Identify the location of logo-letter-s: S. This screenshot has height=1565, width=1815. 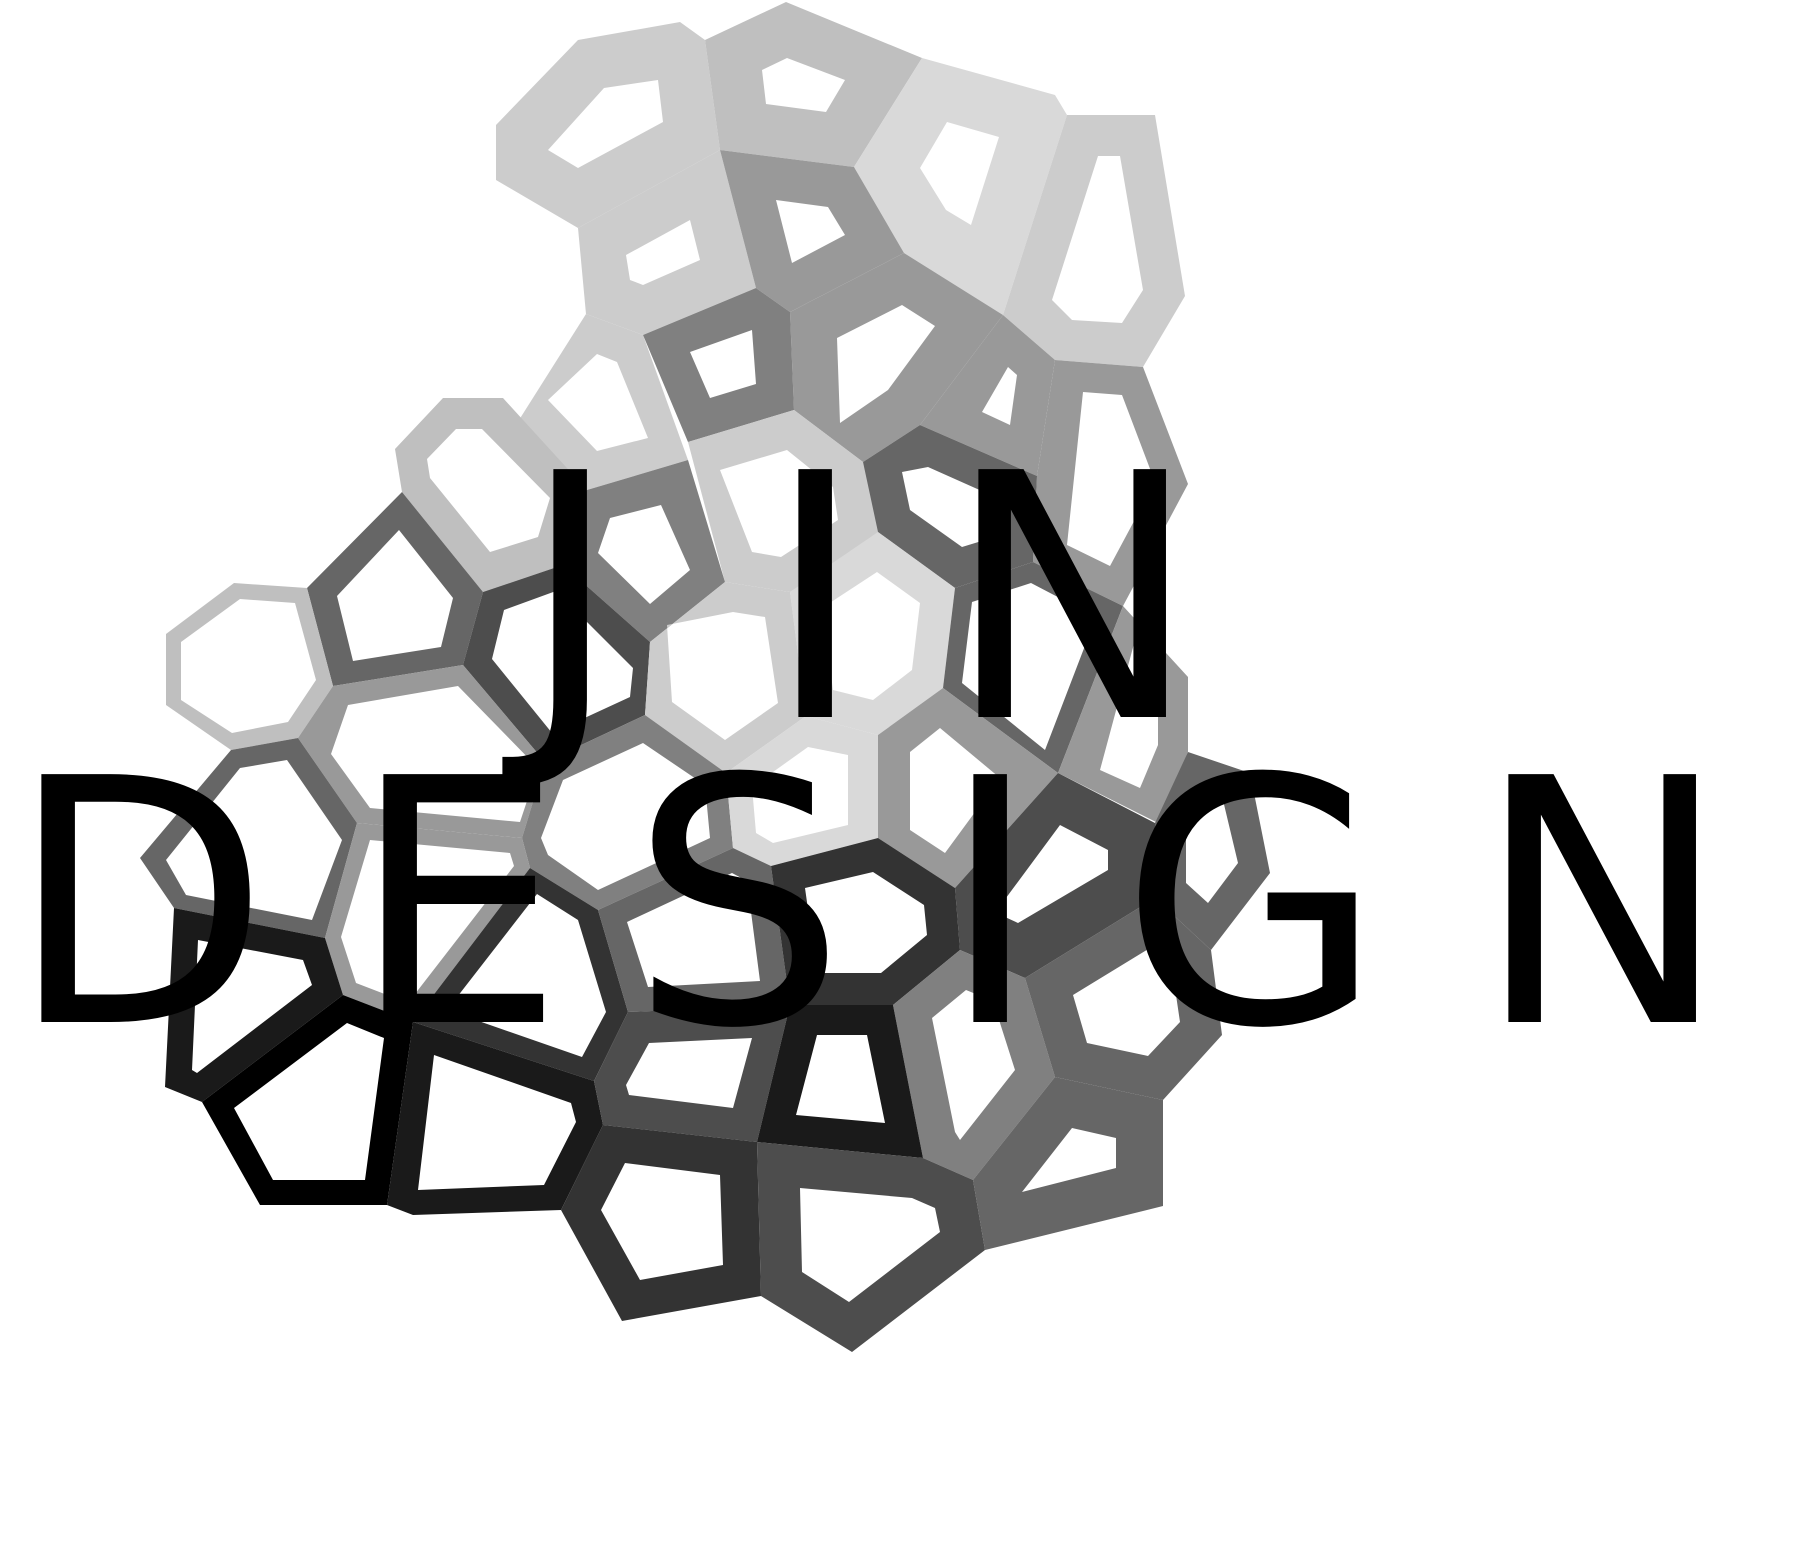
(738, 905).